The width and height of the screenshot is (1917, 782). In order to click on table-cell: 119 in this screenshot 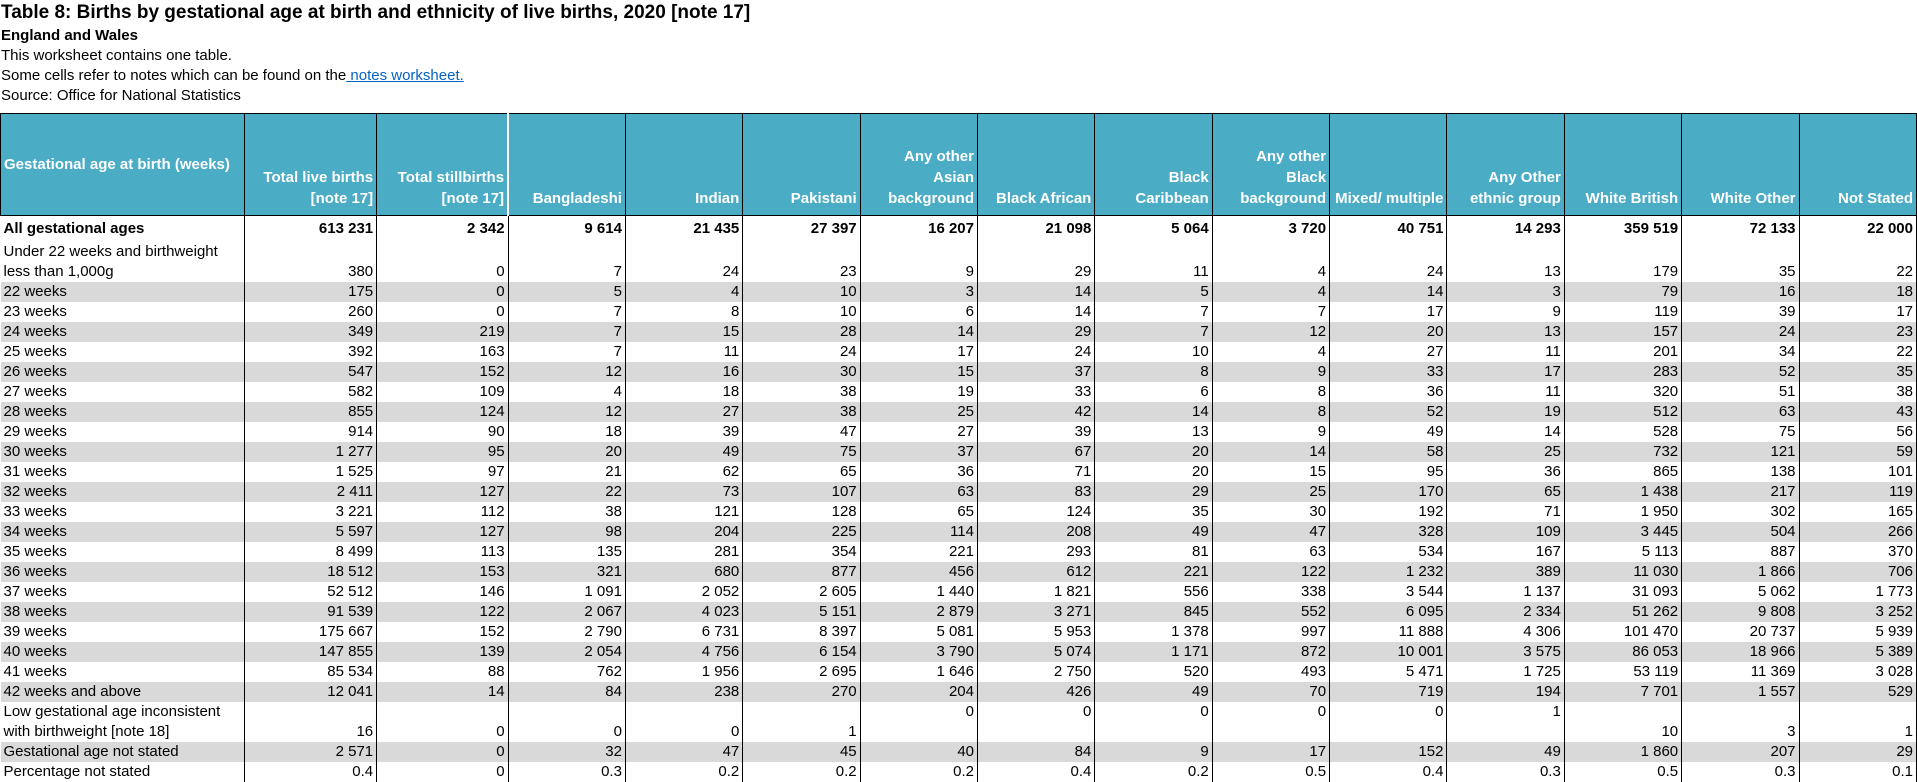, I will do `click(1622, 312)`.